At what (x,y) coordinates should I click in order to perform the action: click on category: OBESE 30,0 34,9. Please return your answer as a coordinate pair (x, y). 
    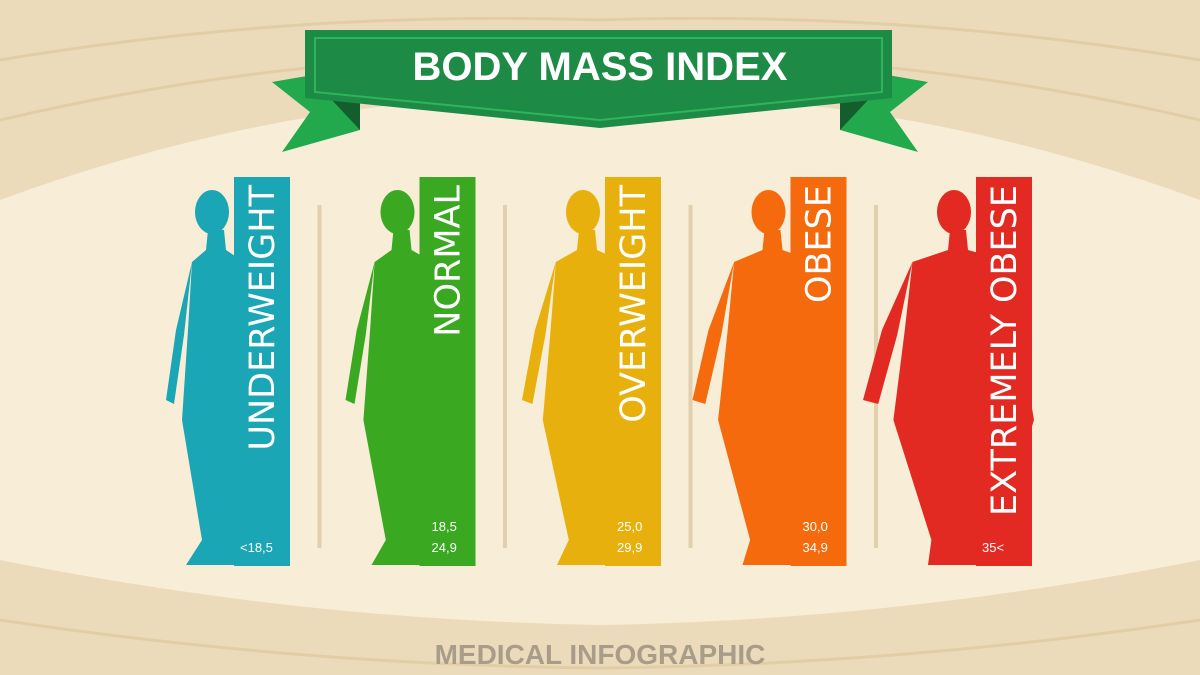
    Looking at the image, I should click on (767, 371).